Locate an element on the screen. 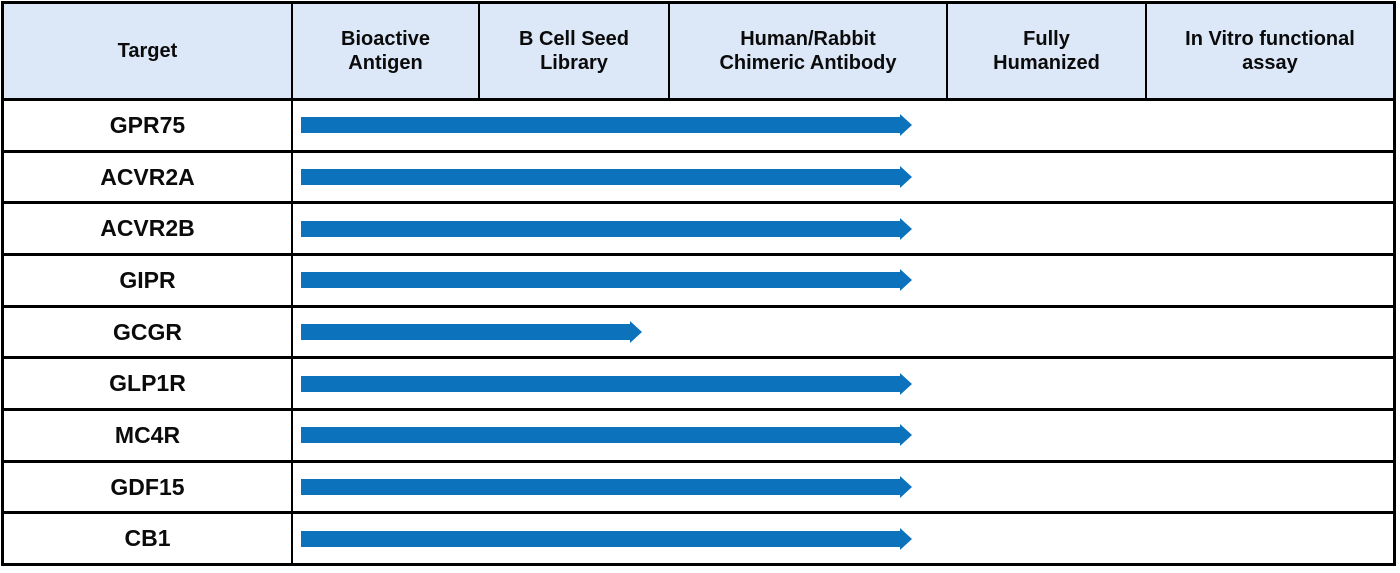 This screenshot has height=573, width=1400. table-row: GIPR is located at coordinates (698, 282).